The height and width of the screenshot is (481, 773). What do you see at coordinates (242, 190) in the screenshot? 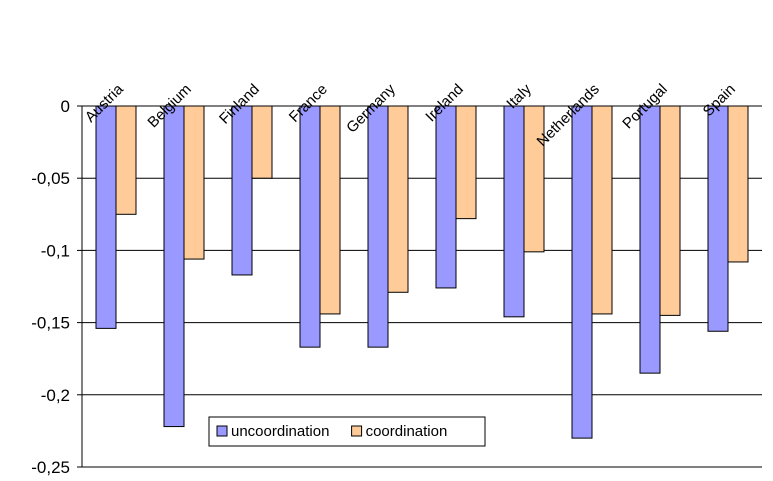
I see `bar-uncoordination-finland` at bounding box center [242, 190].